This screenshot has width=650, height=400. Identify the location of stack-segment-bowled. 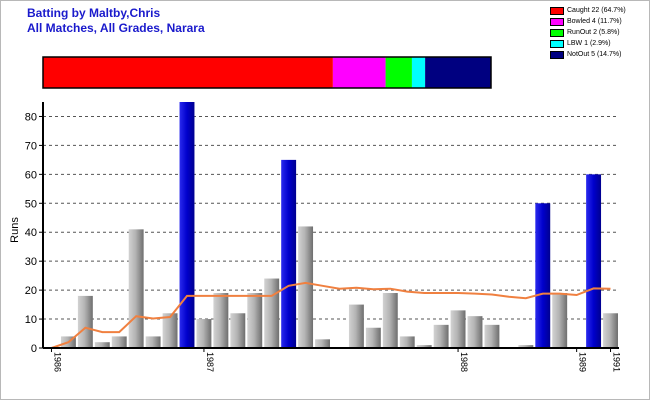
(359, 72).